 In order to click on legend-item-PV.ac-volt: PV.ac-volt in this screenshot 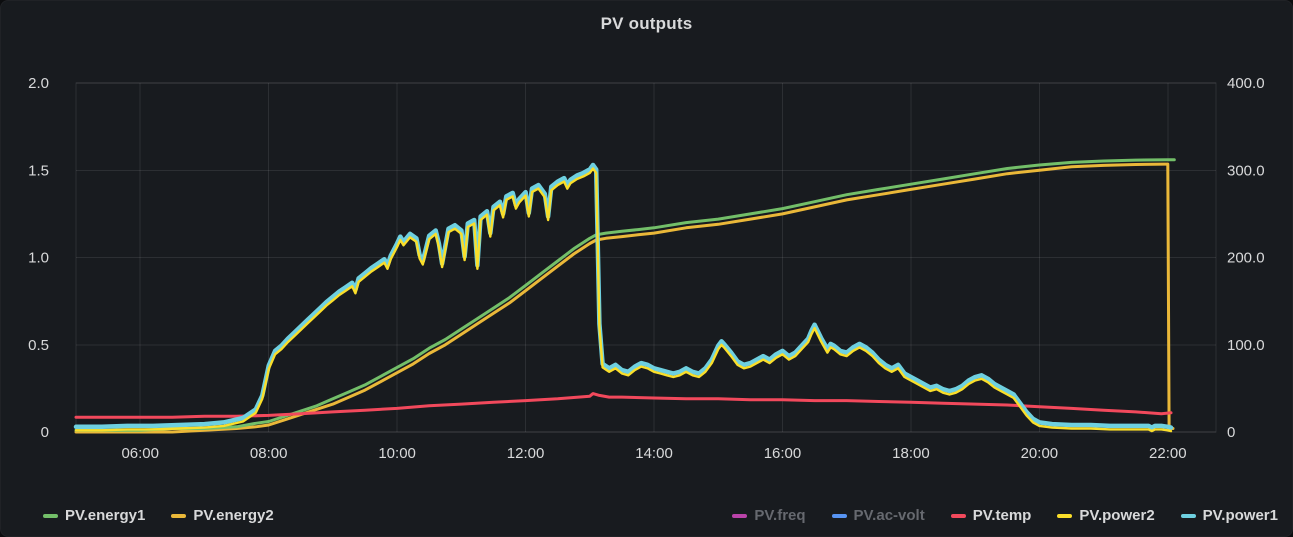, I will do `click(878, 515)`.